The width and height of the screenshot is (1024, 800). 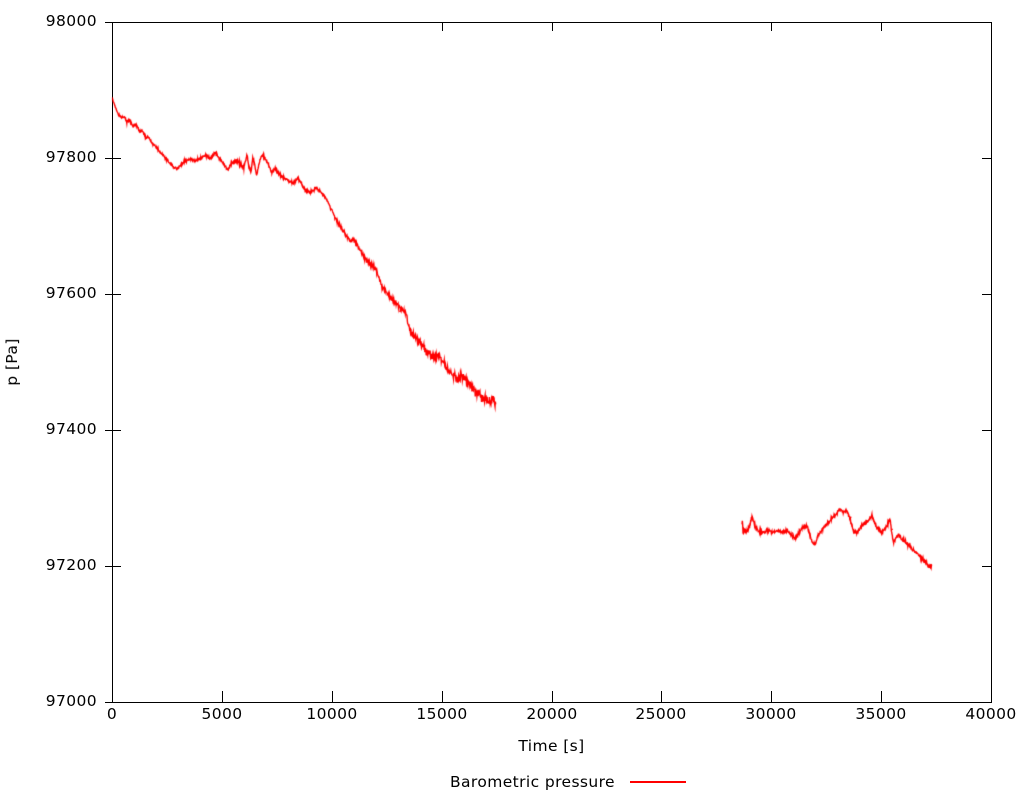 I want to click on legend: Barometric pressure, so click(x=343, y=782).